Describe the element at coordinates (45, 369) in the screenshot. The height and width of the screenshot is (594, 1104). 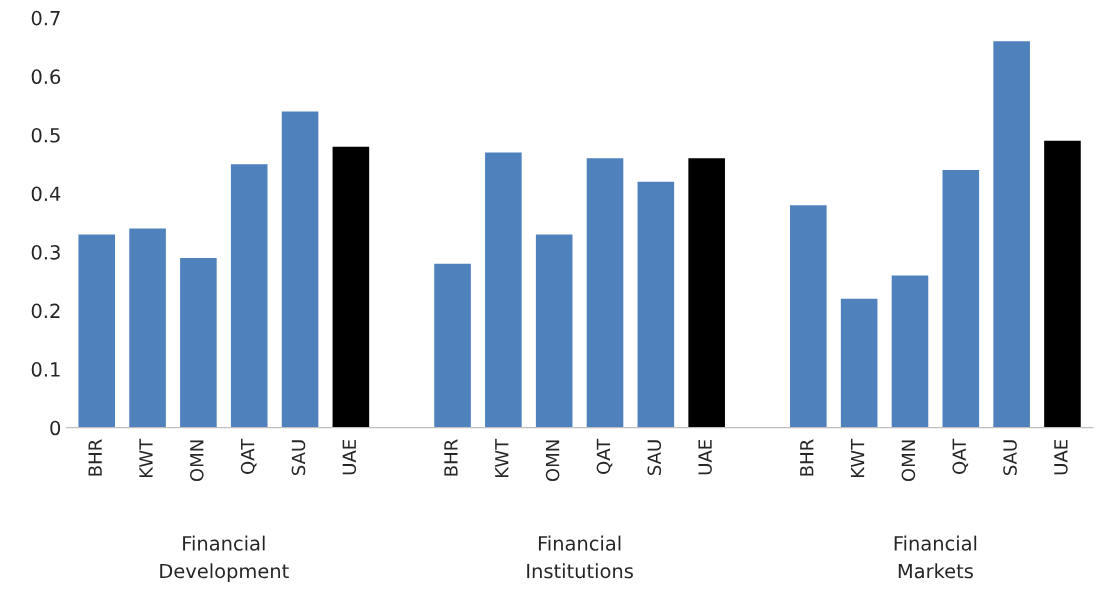
I see `y-tick-label: 0.1` at that location.